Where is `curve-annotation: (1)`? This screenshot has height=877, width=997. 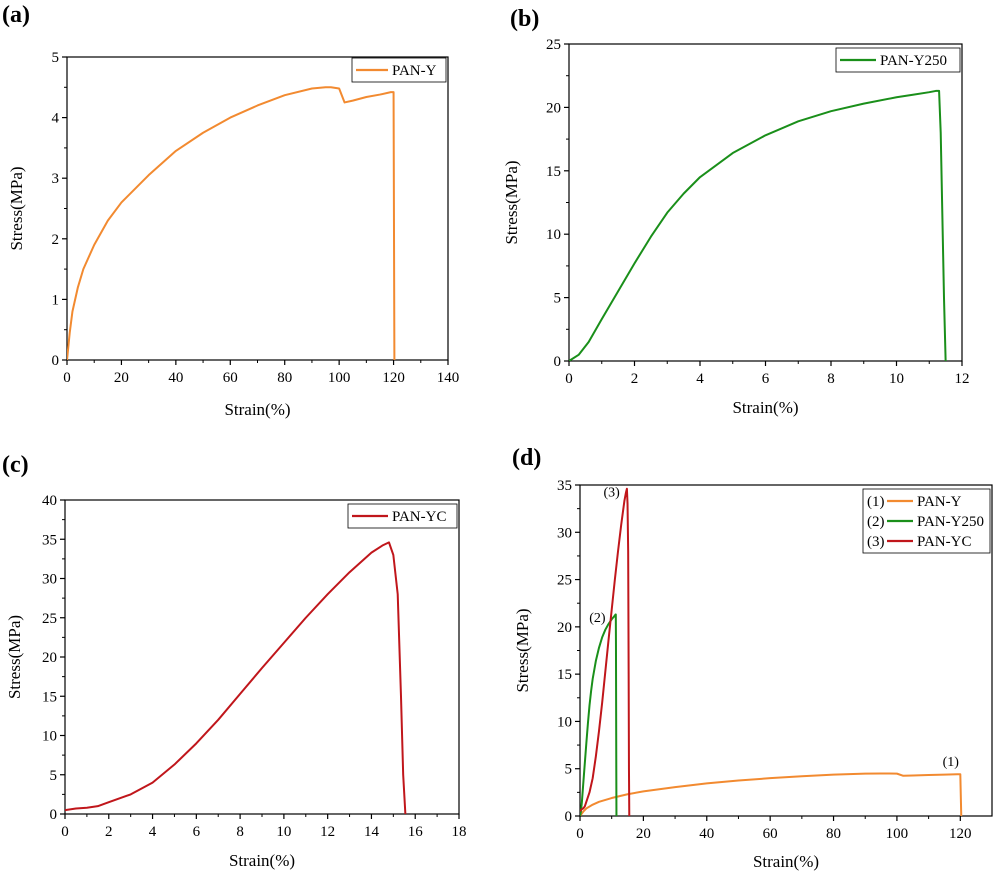
curve-annotation: (1) is located at coordinates (951, 762).